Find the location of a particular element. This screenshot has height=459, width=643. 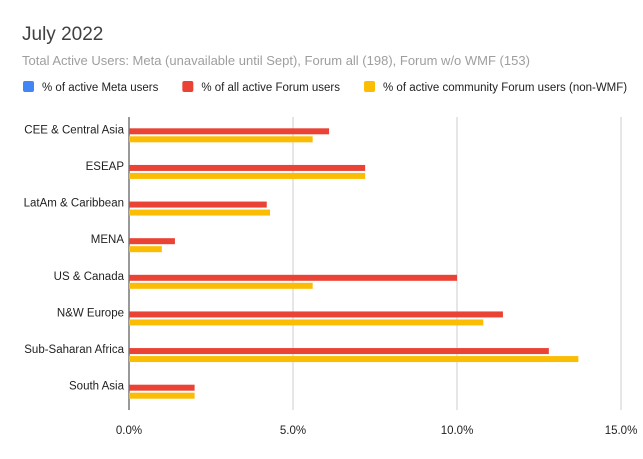

legend-label: % of active Meta users is located at coordinates (100, 88).